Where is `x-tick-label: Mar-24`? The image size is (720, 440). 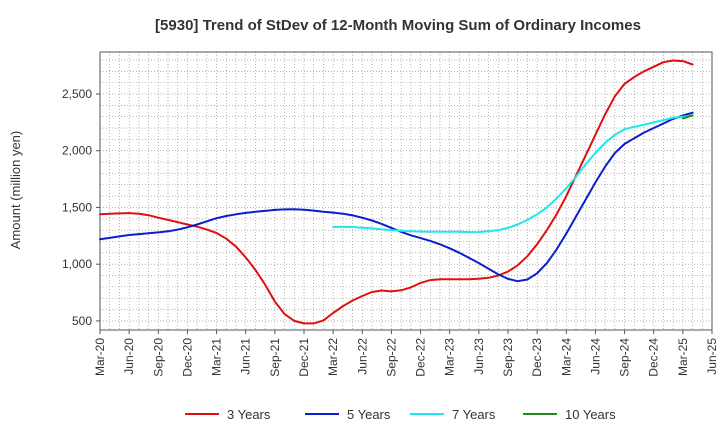
x-tick-label: Mar-24 is located at coordinates (566, 357).